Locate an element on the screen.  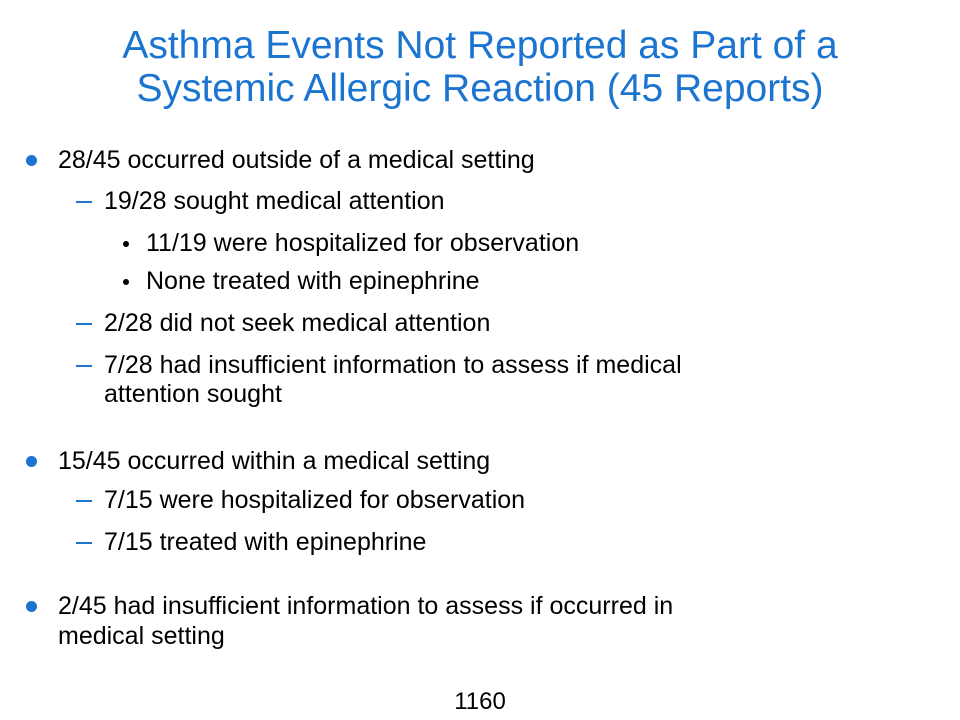
subsubitem-no-epinephrine: None treated with epinephrine is located at coordinates (313, 281).